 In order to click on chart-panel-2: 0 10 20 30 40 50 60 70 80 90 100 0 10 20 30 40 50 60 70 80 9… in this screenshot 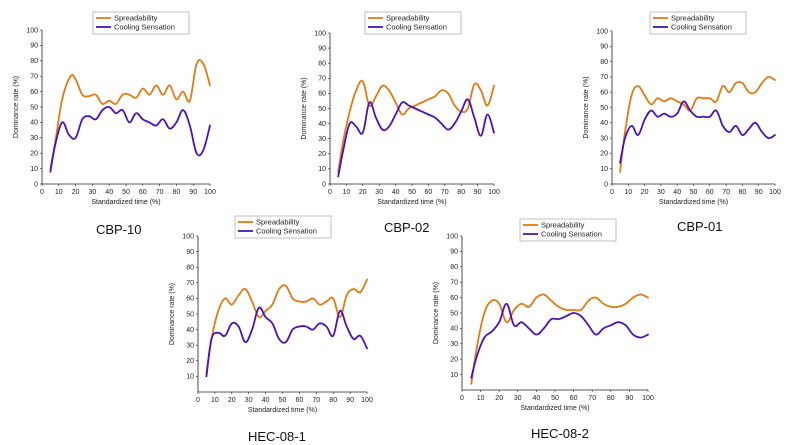, I will do `click(682, 122)`.